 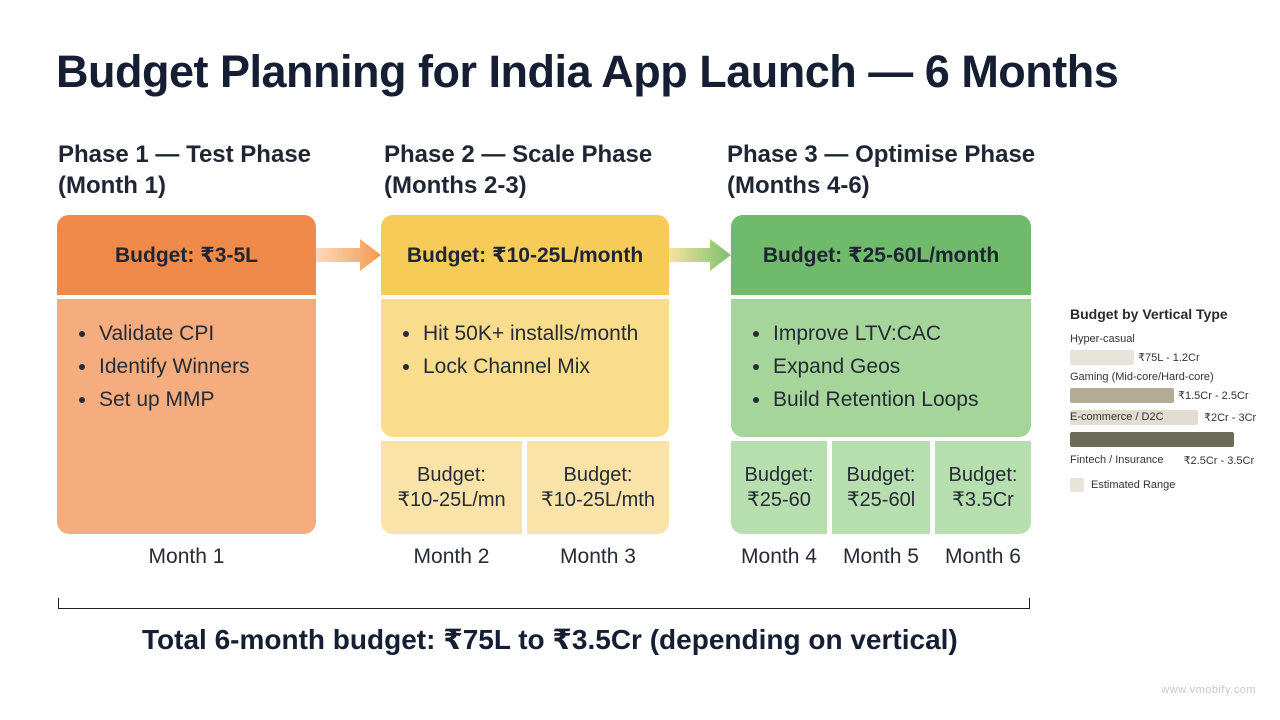 I want to click on bullet-item: Validate CPI, so click(x=186, y=333).